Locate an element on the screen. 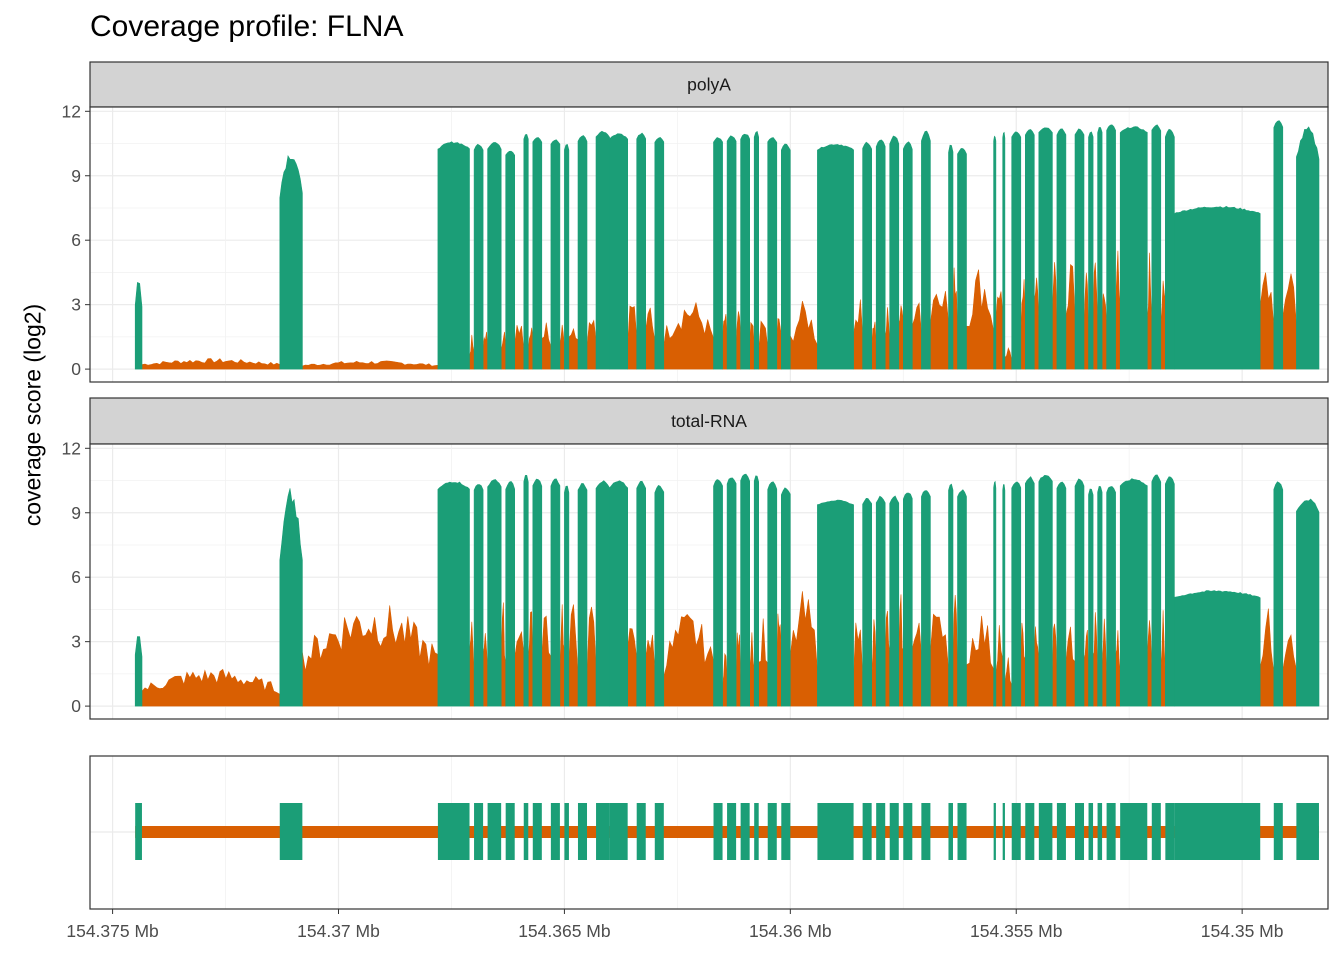  gene-track-border is located at coordinates (709, 832).